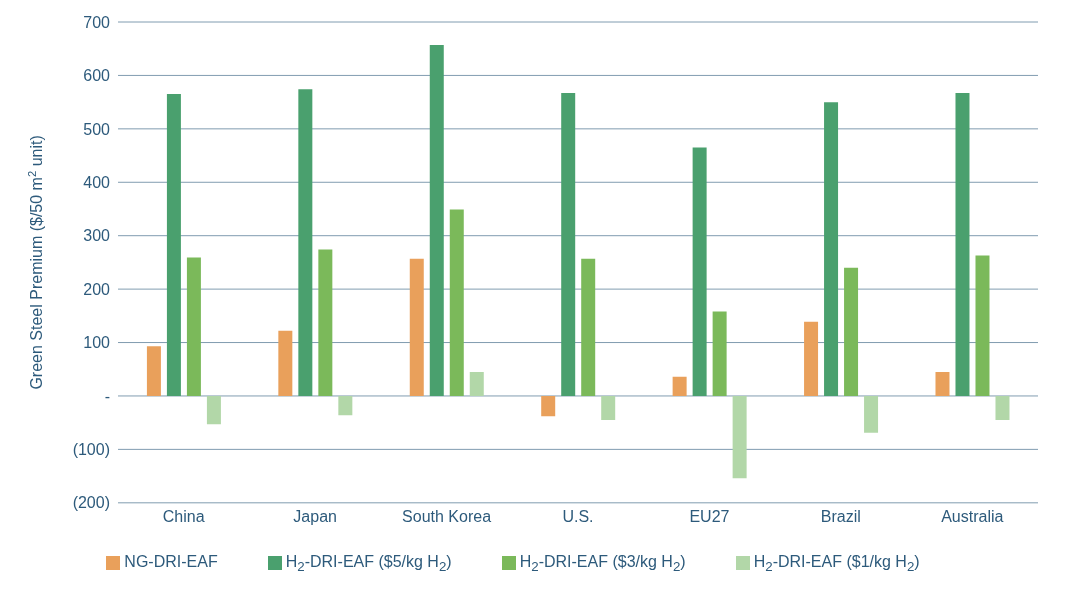 The image size is (1066, 592). I want to click on y-tick-label: -, so click(107, 396).